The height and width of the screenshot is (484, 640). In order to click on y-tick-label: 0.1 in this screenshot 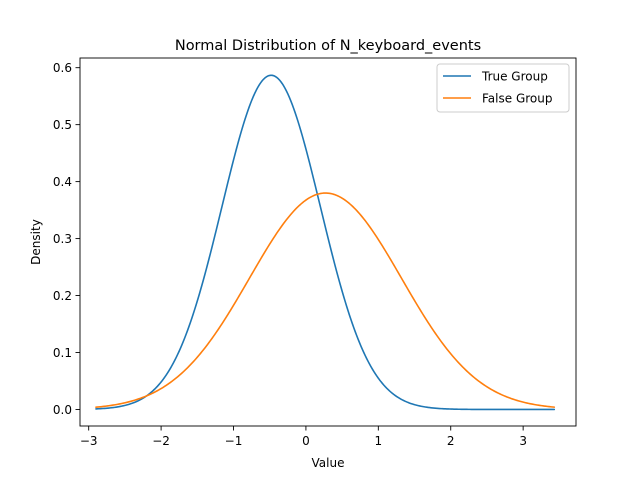, I will do `click(62, 353)`.